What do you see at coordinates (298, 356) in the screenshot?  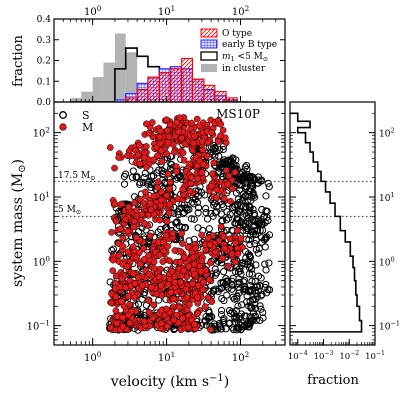 I see `right-x-tick-label: 10⁻⁴` at bounding box center [298, 356].